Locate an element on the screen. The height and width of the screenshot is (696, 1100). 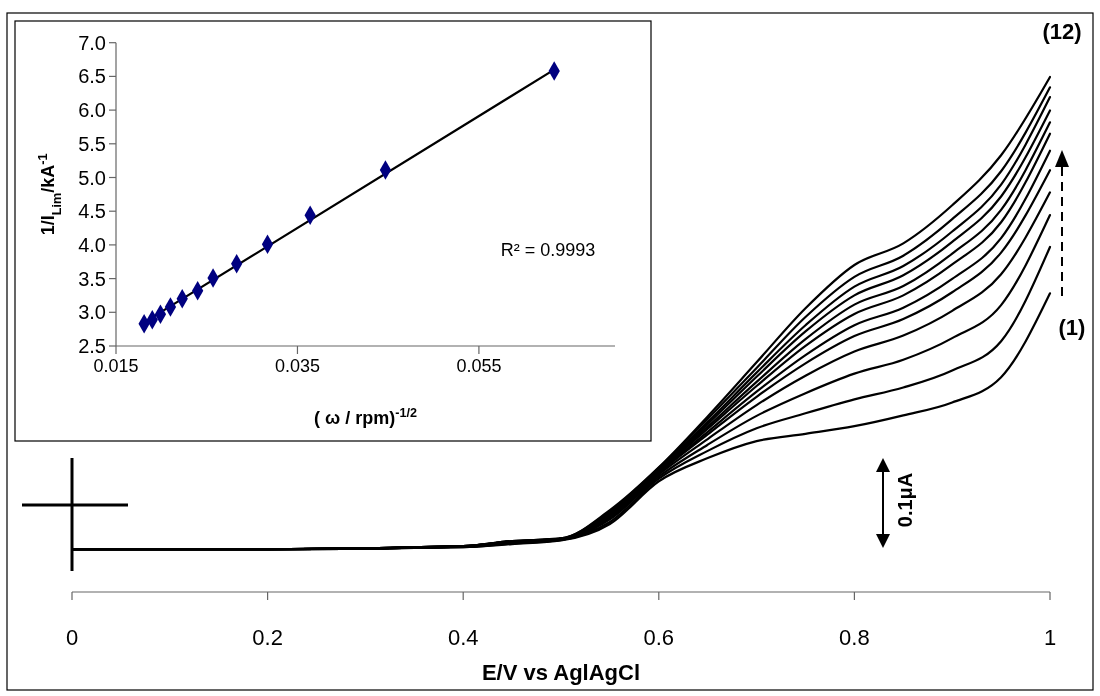
y-tick-label: 7.0 is located at coordinates (92, 42).